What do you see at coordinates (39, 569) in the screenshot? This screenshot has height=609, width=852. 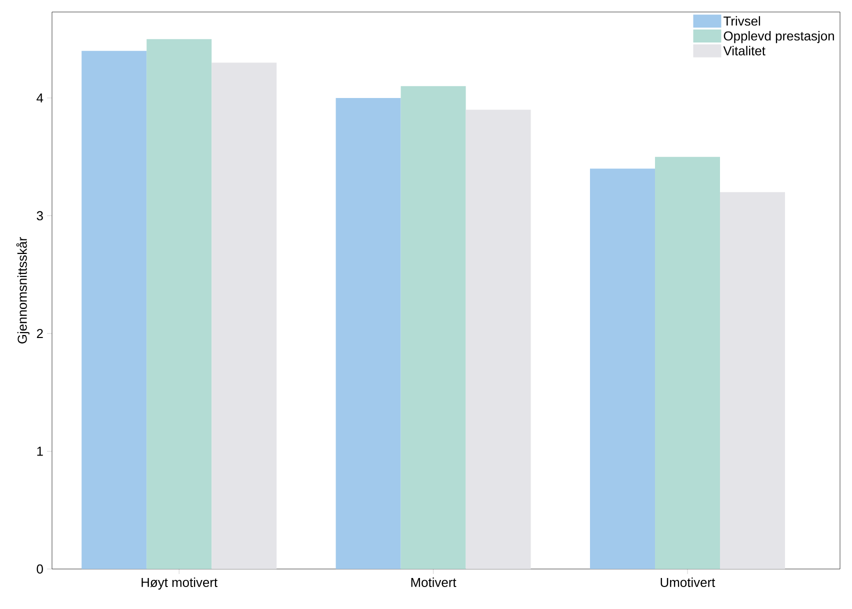 I see `y-tick-label: 0` at bounding box center [39, 569].